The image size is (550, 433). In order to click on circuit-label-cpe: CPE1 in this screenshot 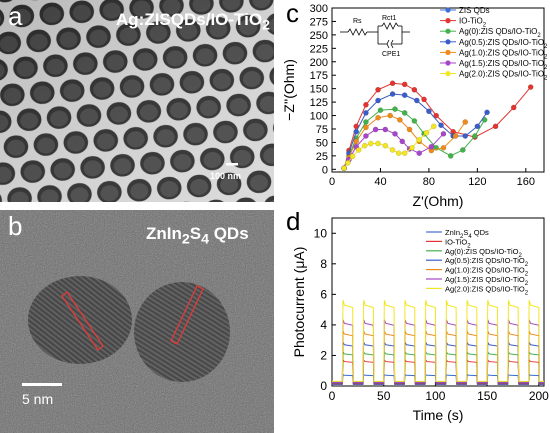, I will do `click(391, 54)`.